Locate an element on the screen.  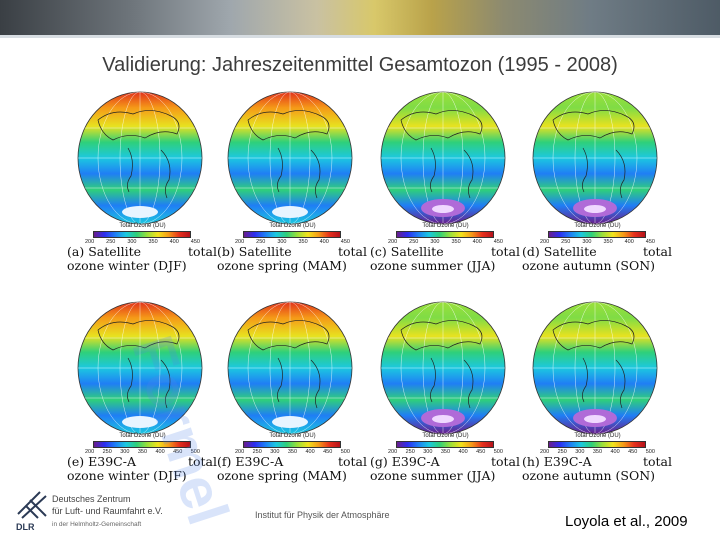
dlr-emblem-icon is located at coordinates (32, 505).